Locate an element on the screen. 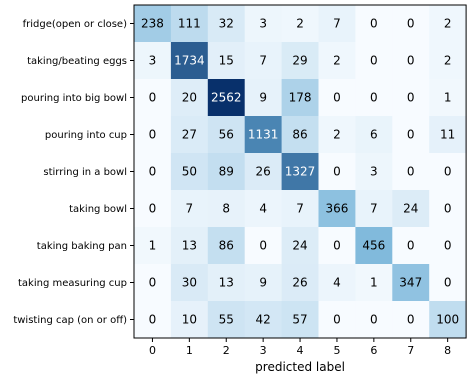 The width and height of the screenshot is (471, 387). cell-value-label: 238 is located at coordinates (152, 24).